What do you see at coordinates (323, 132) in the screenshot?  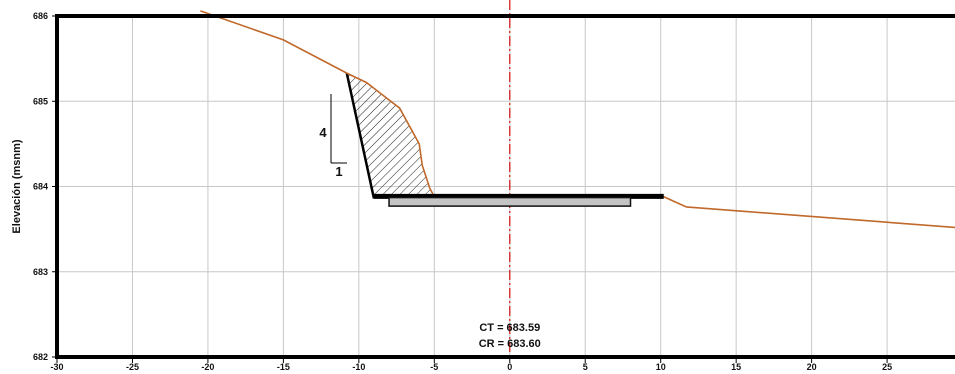 I see `slope-rise-label: 4` at bounding box center [323, 132].